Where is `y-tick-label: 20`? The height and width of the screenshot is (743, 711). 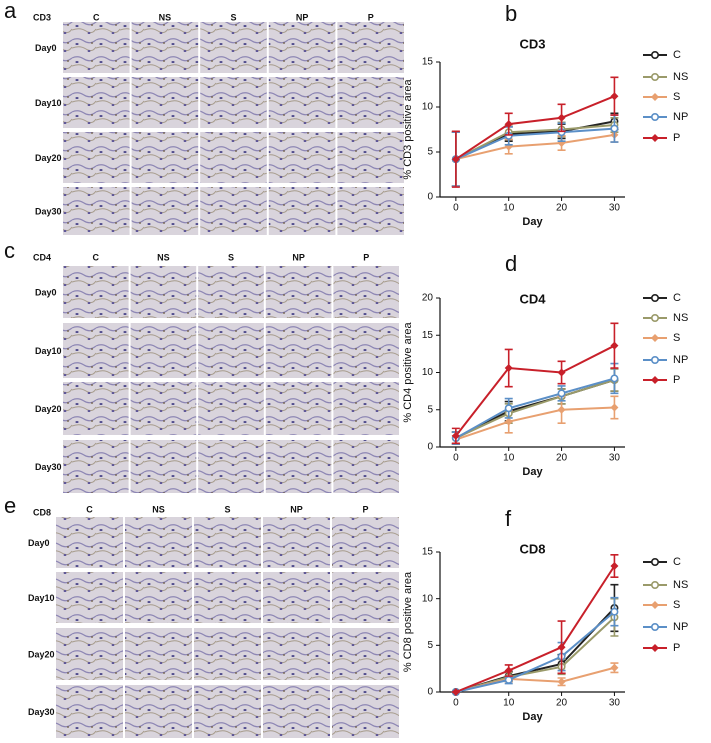 y-tick-label: 20 is located at coordinates (428, 298).